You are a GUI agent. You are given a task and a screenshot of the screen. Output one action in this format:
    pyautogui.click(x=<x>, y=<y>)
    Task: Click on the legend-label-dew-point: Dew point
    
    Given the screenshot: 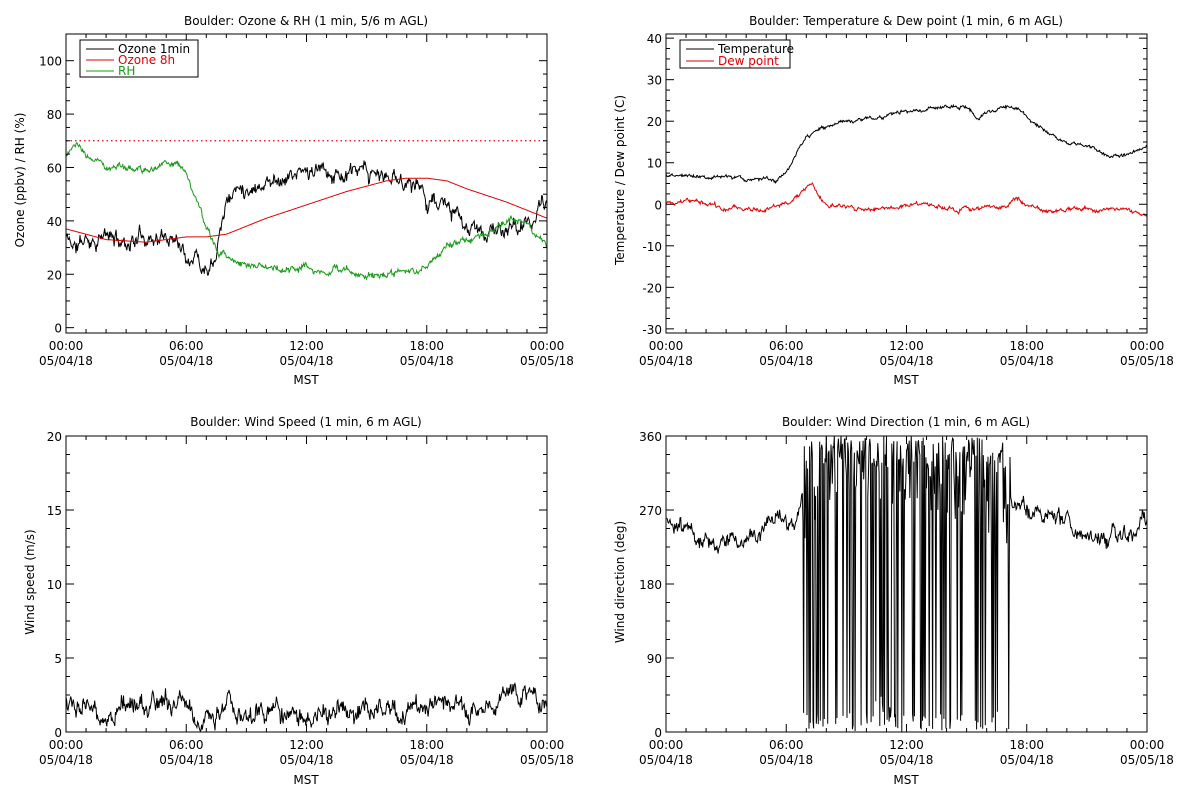 What is the action you would take?
    pyautogui.click(x=748, y=61)
    